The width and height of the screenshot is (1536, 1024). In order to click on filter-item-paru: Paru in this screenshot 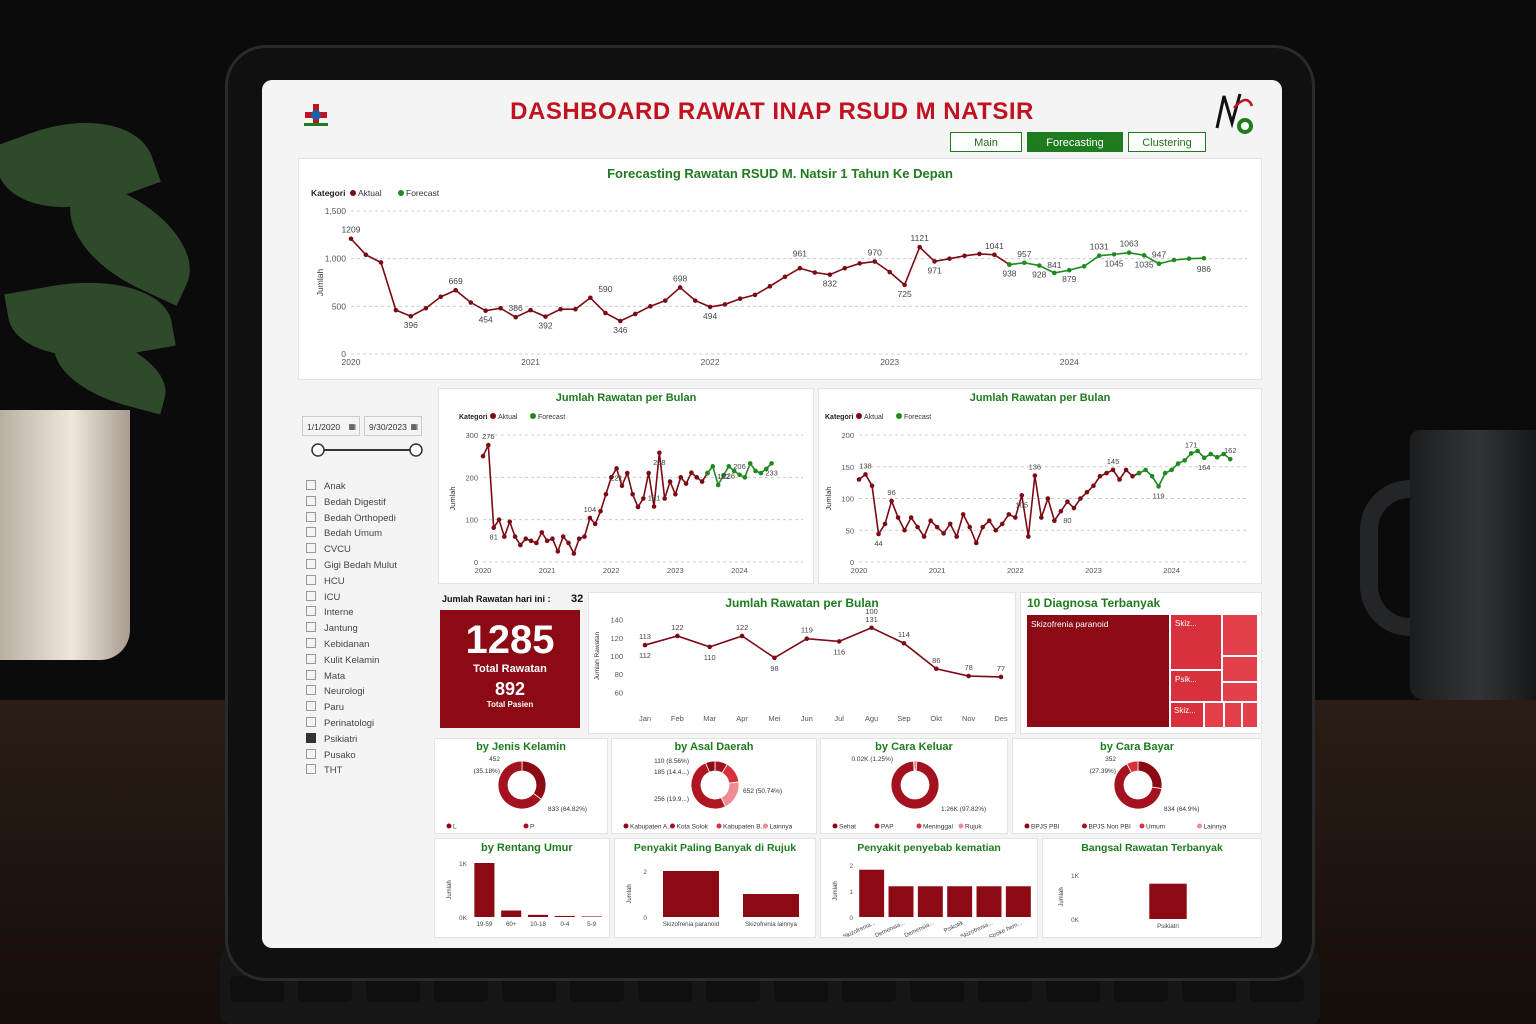, I will do `click(325, 708)`.